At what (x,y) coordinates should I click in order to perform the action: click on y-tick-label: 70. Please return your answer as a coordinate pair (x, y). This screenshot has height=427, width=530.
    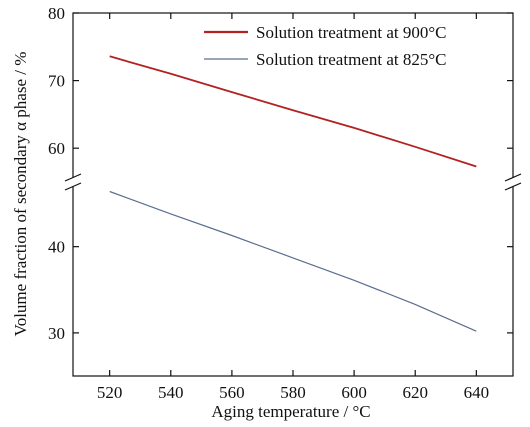
    Looking at the image, I should click on (56, 81).